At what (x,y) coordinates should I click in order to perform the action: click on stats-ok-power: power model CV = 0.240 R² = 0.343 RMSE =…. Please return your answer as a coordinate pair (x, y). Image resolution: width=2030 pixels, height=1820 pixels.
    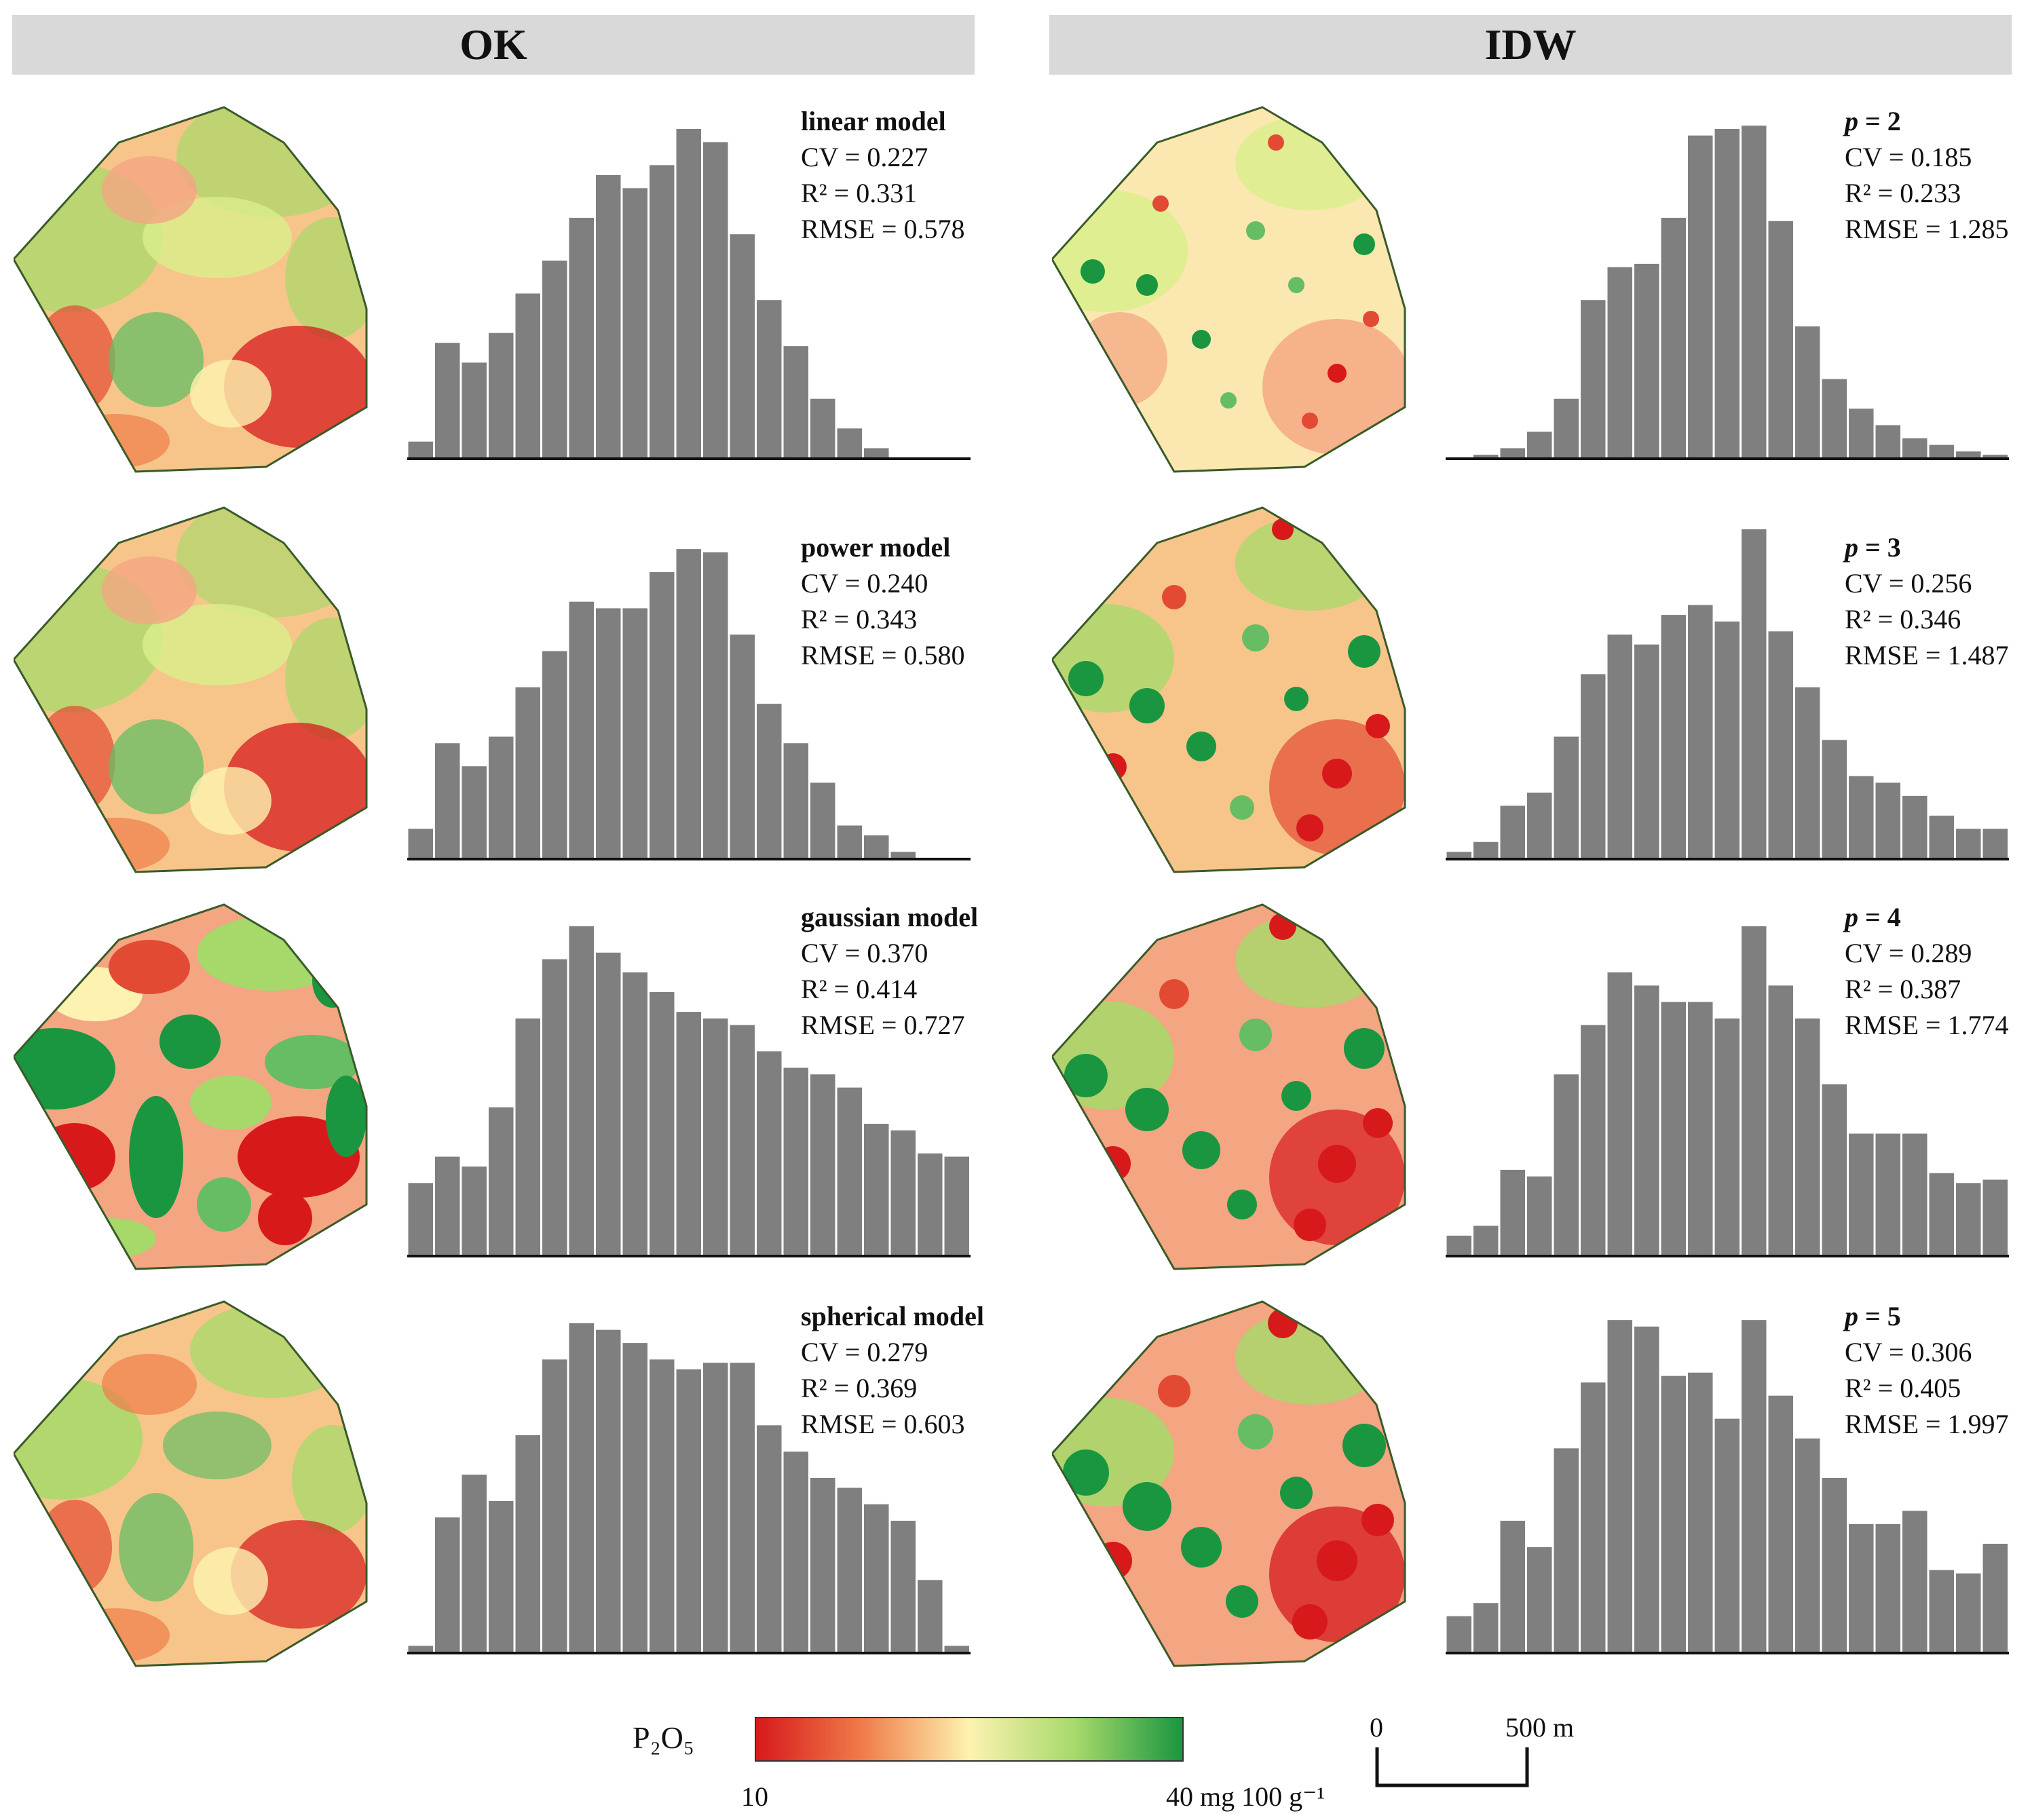
    Looking at the image, I should click on (882, 601).